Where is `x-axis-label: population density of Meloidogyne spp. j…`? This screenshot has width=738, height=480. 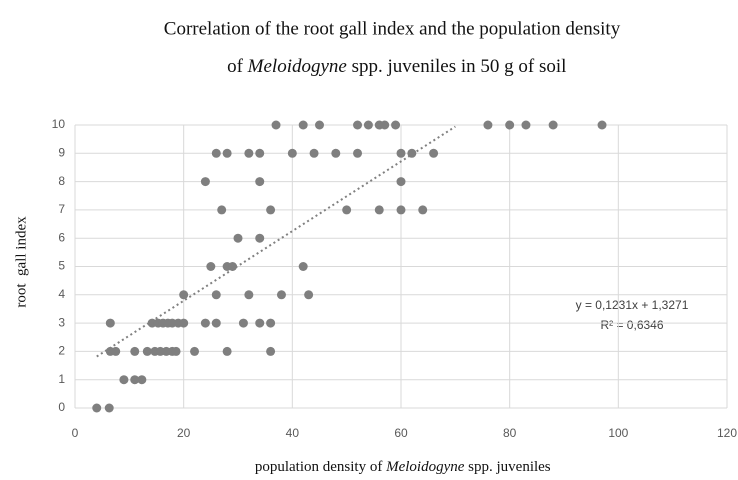 x-axis-label: population density of Meloidogyne spp. j… is located at coordinates (399, 467).